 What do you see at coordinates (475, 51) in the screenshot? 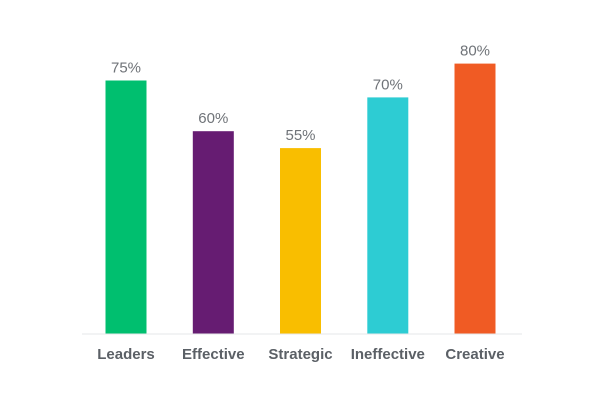
I see `value-label-creative: 80%` at bounding box center [475, 51].